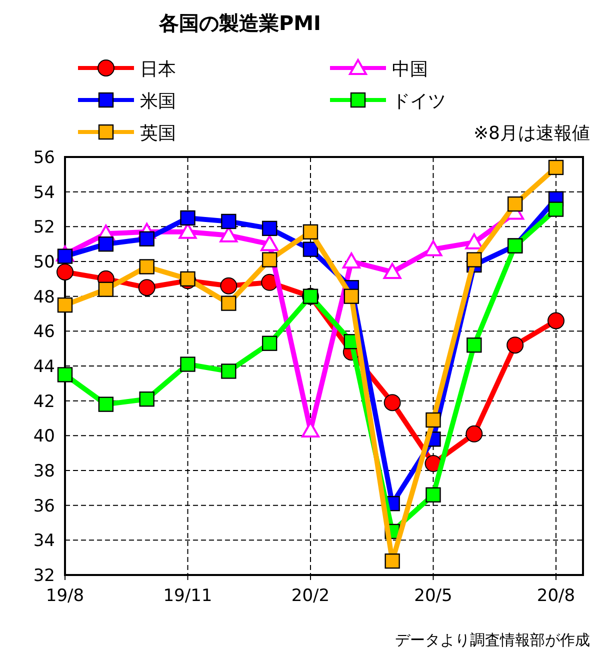 This screenshot has width=602, height=655. Describe the element at coordinates (158, 101) in the screenshot. I see `legend-label: 米国` at that location.